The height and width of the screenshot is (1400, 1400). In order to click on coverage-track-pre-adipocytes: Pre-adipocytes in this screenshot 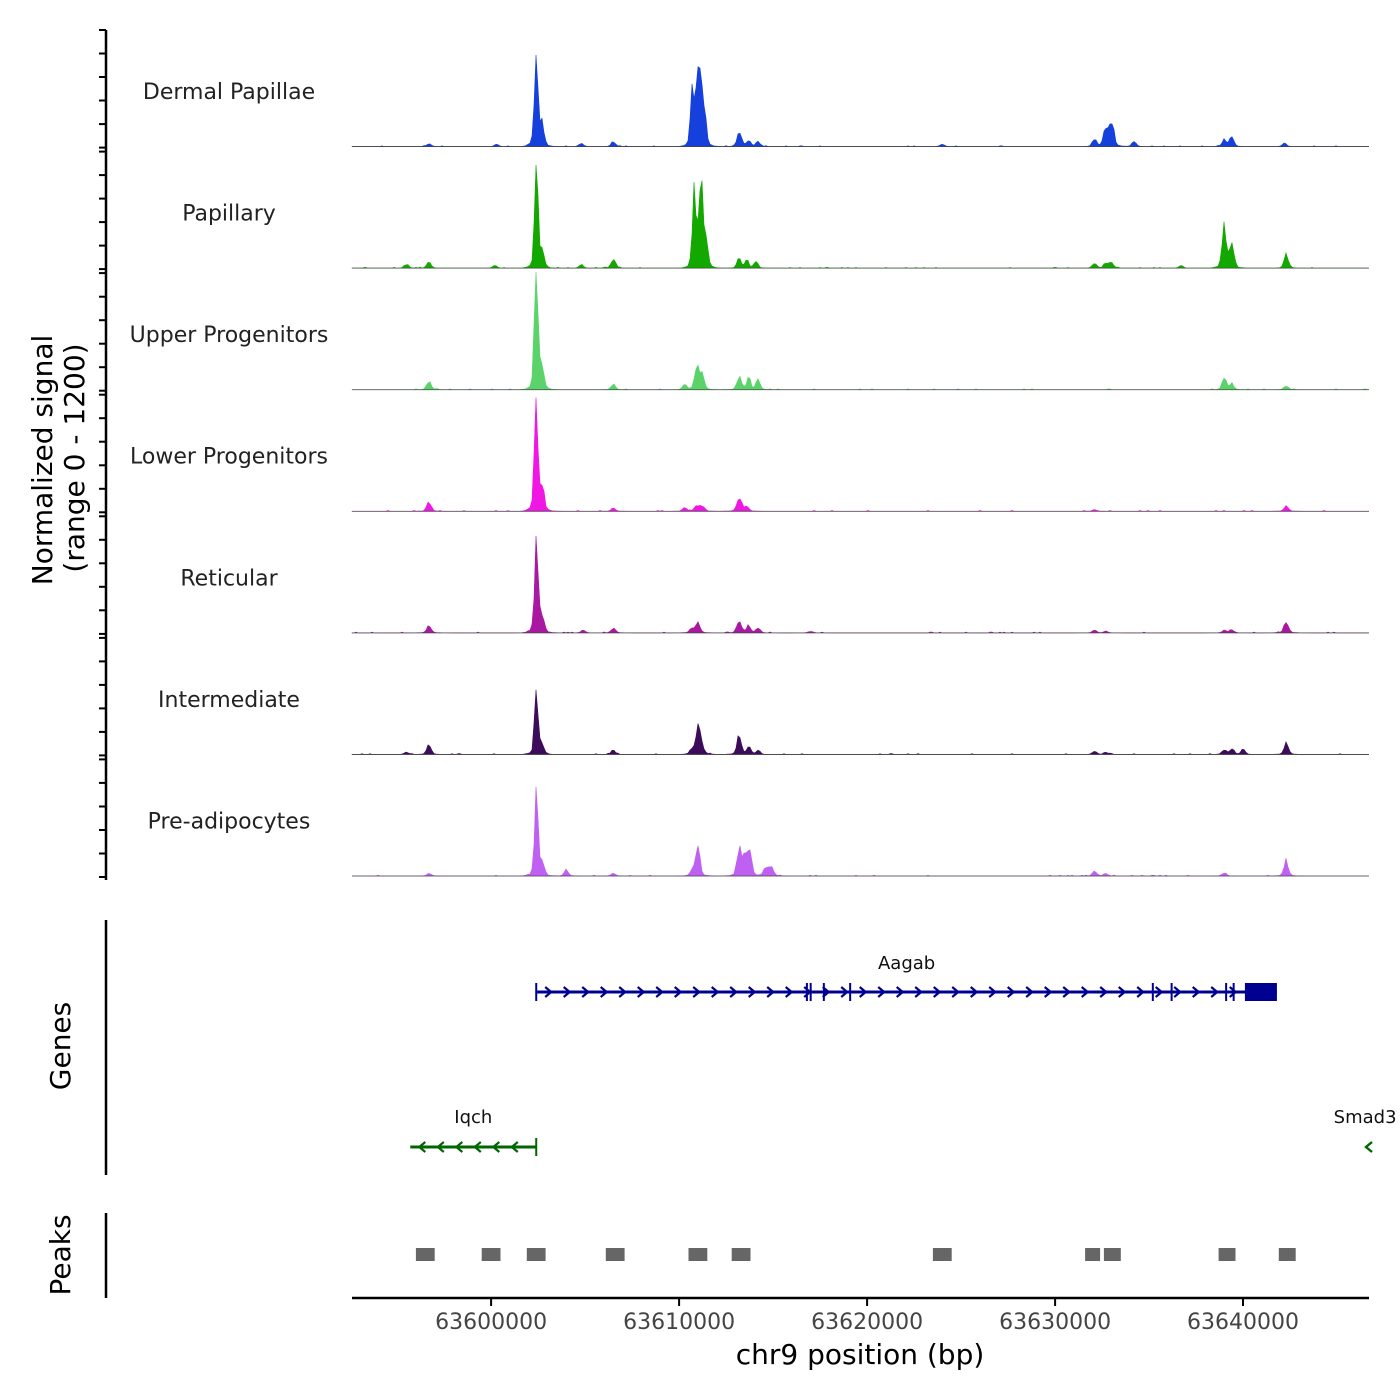, I will do `click(758, 831)`.